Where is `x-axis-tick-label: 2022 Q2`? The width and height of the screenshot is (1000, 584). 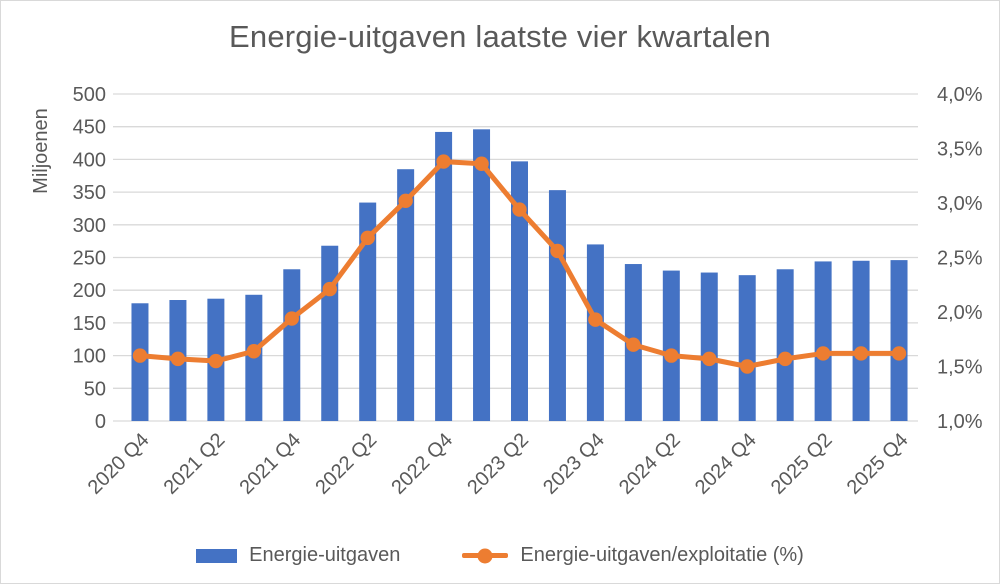
x-axis-tick-label: 2022 Q2 is located at coordinates (346, 464).